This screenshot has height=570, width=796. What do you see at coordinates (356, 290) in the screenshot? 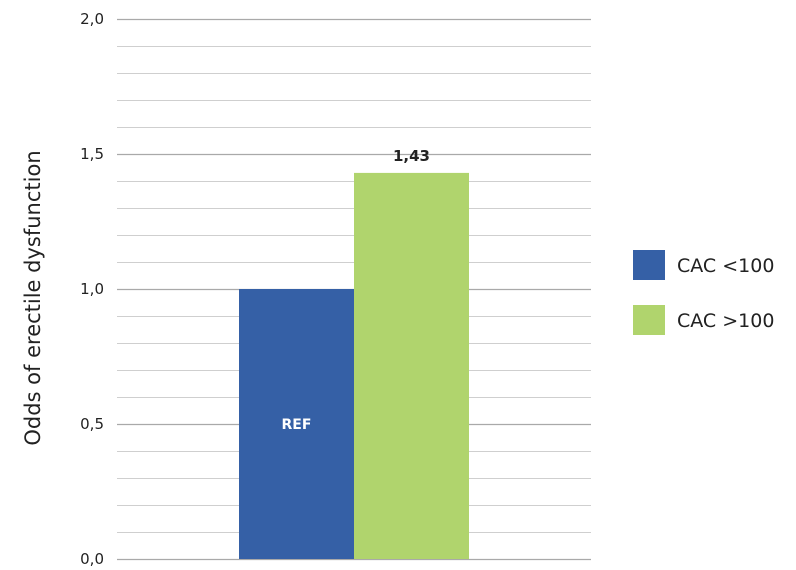
I see `data-labels: REF 1,43` at bounding box center [356, 290].